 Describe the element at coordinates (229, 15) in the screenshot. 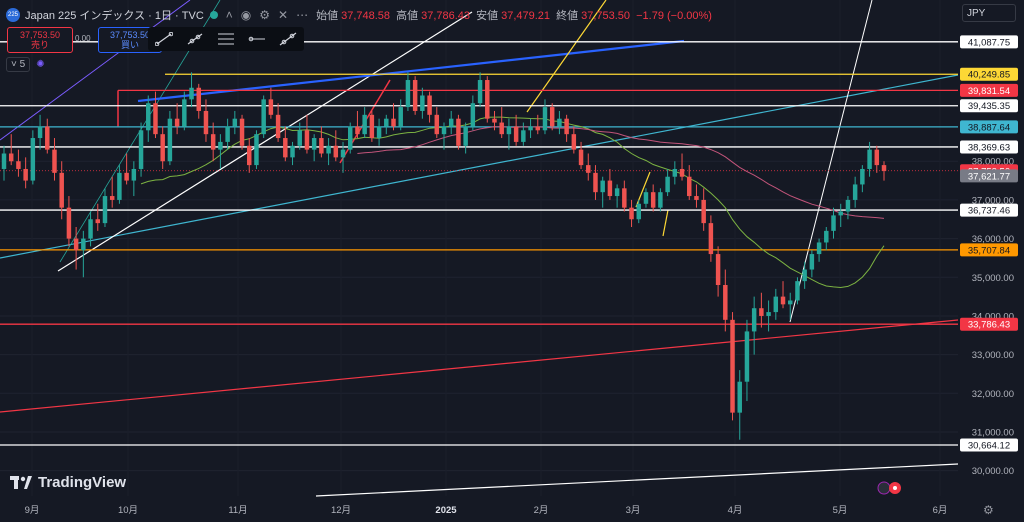

I see `collapse-icon: ˄` at that location.